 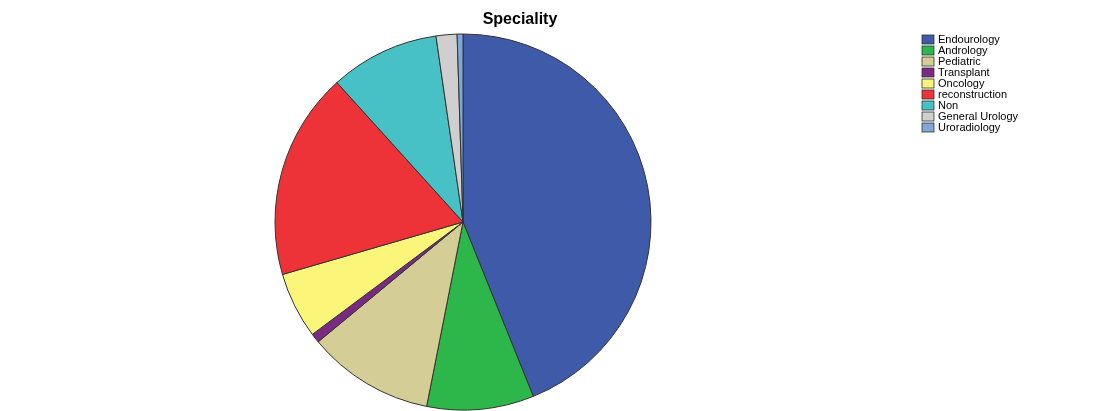 What do you see at coordinates (520, 18) in the screenshot?
I see `chart-title: Speciality` at bounding box center [520, 18].